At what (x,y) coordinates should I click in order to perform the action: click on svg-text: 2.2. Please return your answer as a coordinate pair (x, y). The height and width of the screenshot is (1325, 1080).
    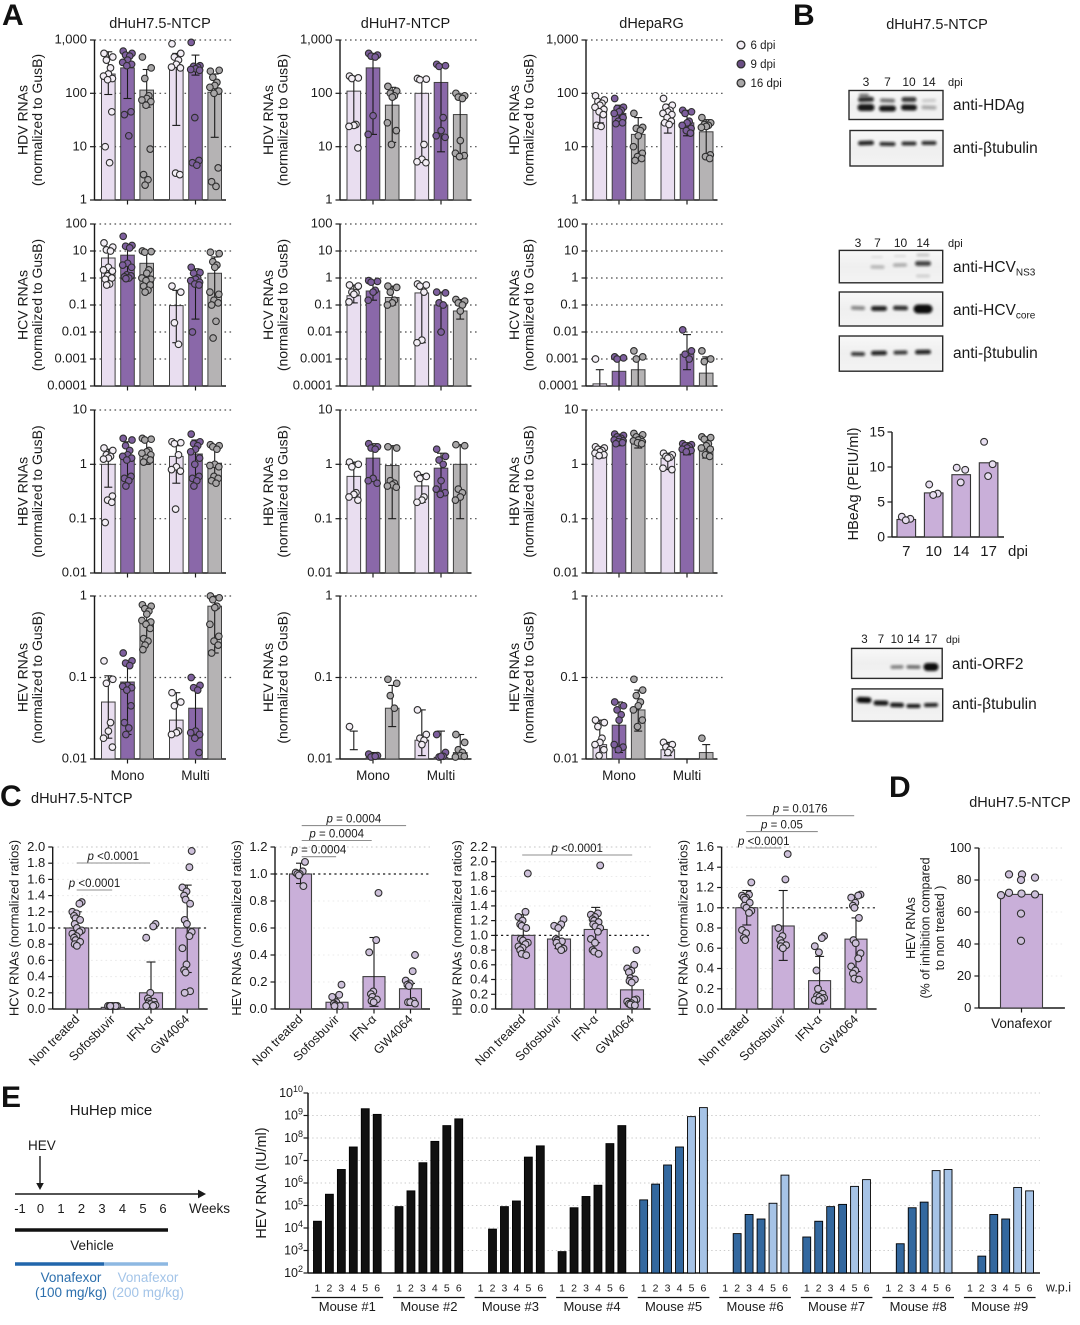
    Looking at the image, I should click on (479, 846).